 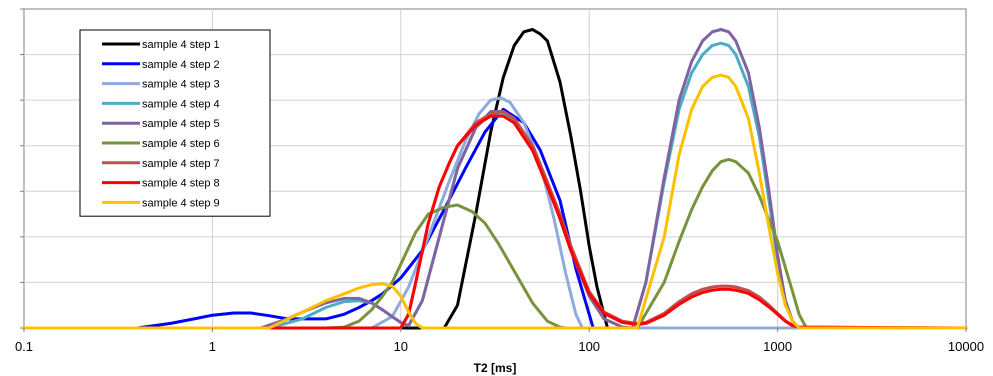 What do you see at coordinates (181, 45) in the screenshot?
I see `legend-label: sample 4 step 1` at bounding box center [181, 45].